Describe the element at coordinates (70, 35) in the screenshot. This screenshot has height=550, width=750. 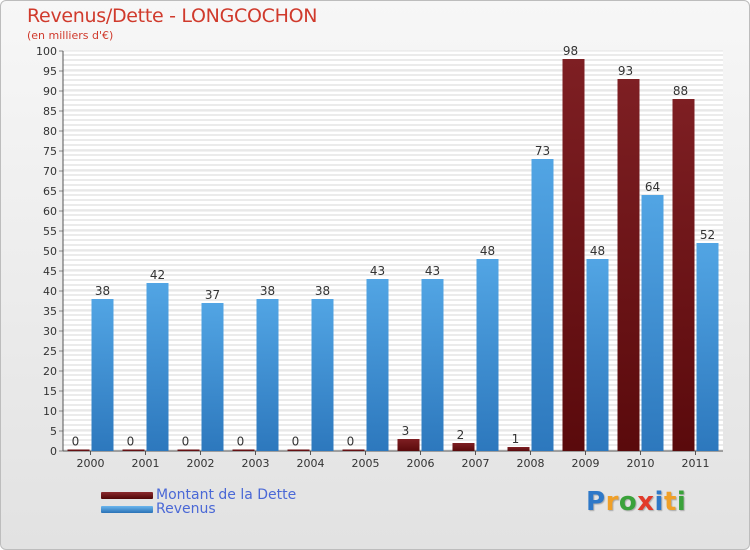
I see `chart-subtitle: (en milliers d'€)` at that location.